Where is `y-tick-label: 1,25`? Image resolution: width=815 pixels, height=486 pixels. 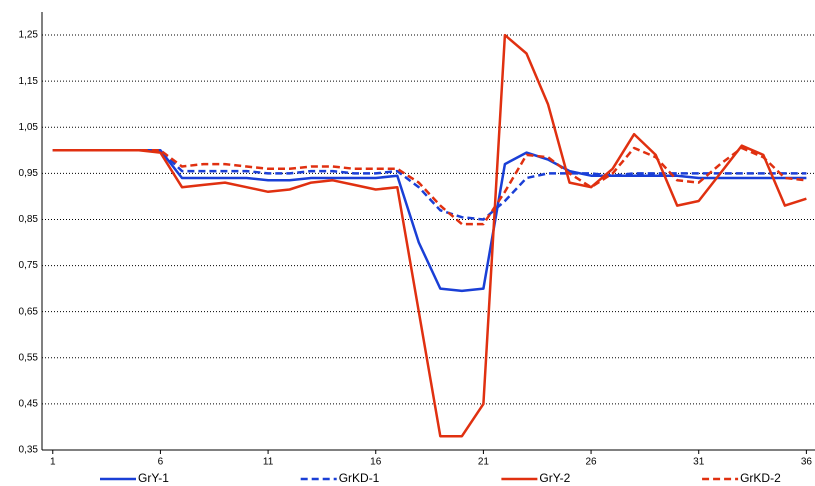 y-tick-label: 1,25 is located at coordinates (29, 35).